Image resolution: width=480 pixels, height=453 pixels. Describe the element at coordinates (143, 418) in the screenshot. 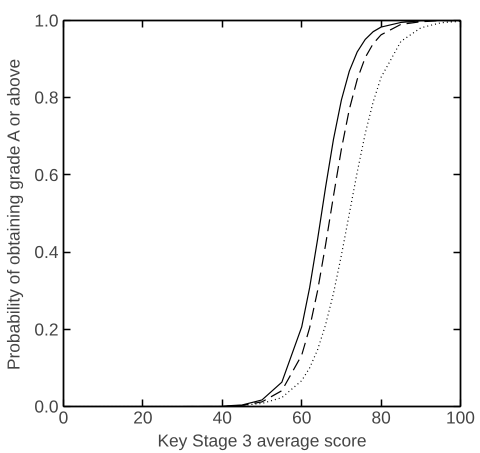

I see `x-tick-label: 20` at that location.